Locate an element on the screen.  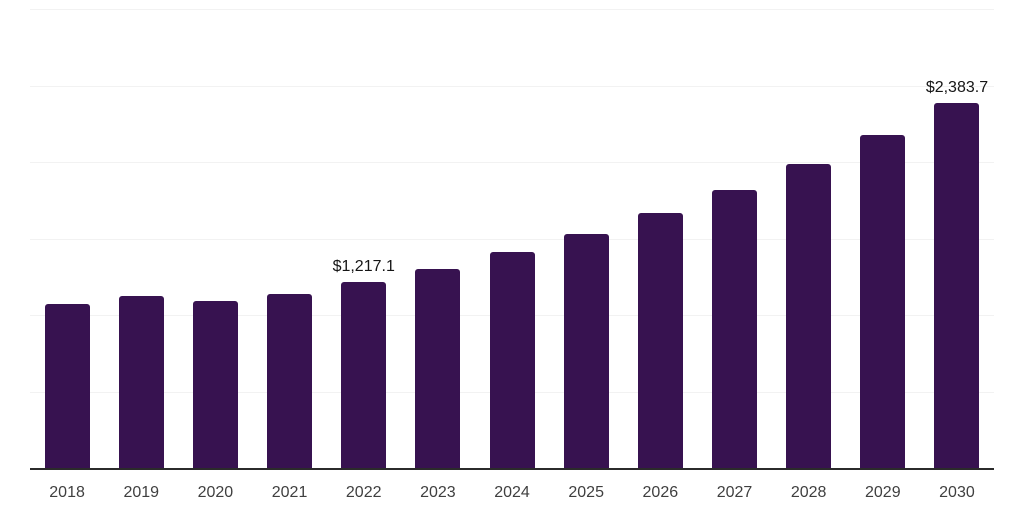
bar-2027 is located at coordinates (734, 328).